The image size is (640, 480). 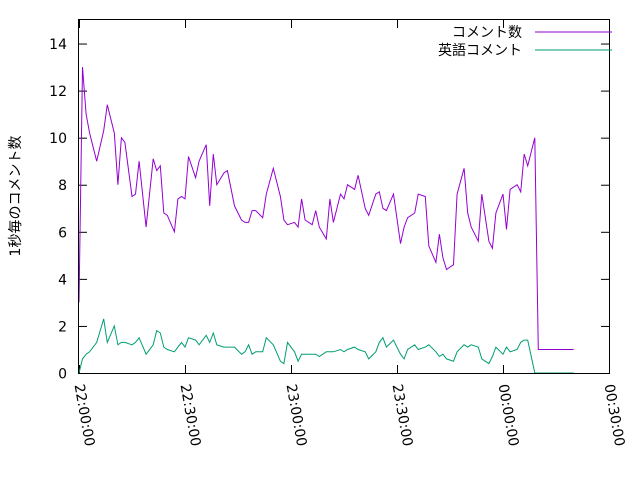 I want to click on y-tick-label: 2, so click(x=62, y=327).